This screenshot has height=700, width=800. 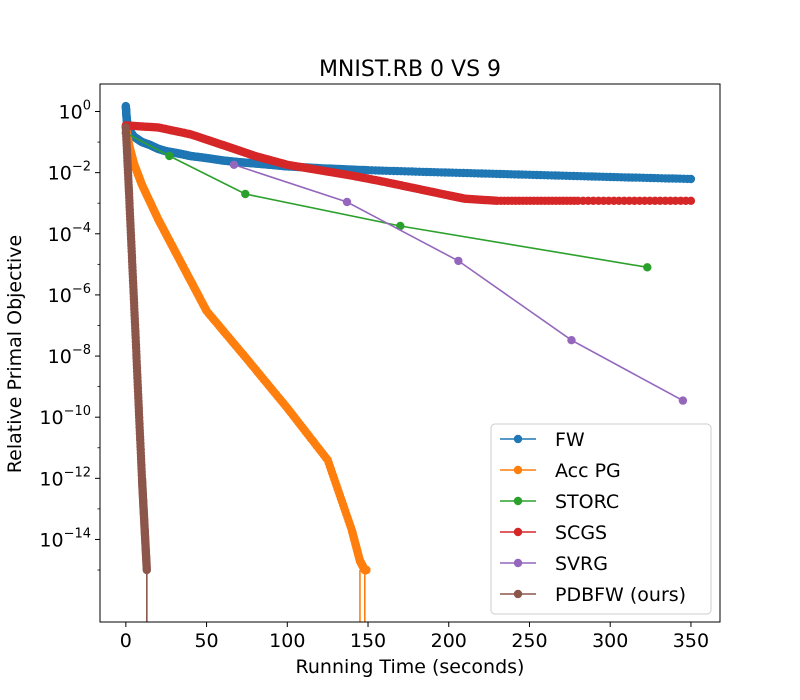 I want to click on legend-label: Acc PG, so click(x=588, y=471).